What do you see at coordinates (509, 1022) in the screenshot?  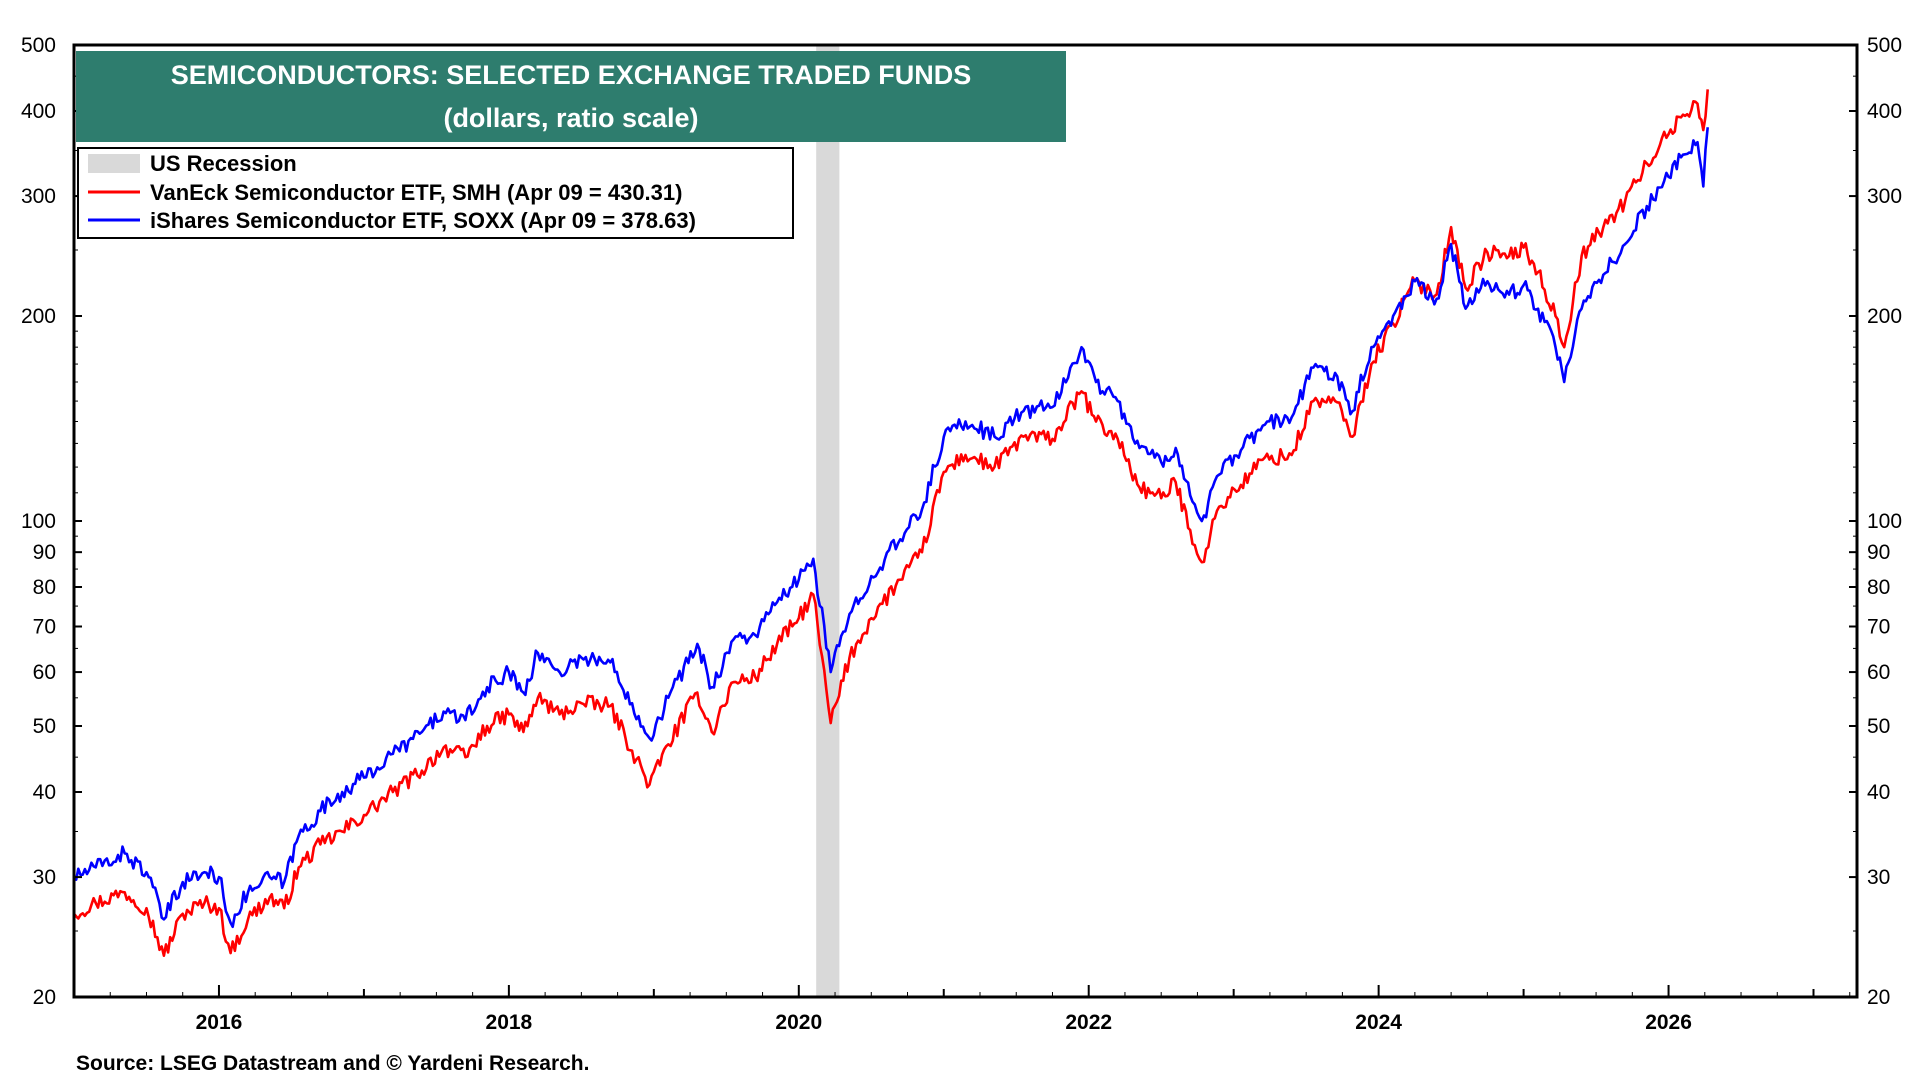 I see `x-tick-label: 2018` at bounding box center [509, 1022].